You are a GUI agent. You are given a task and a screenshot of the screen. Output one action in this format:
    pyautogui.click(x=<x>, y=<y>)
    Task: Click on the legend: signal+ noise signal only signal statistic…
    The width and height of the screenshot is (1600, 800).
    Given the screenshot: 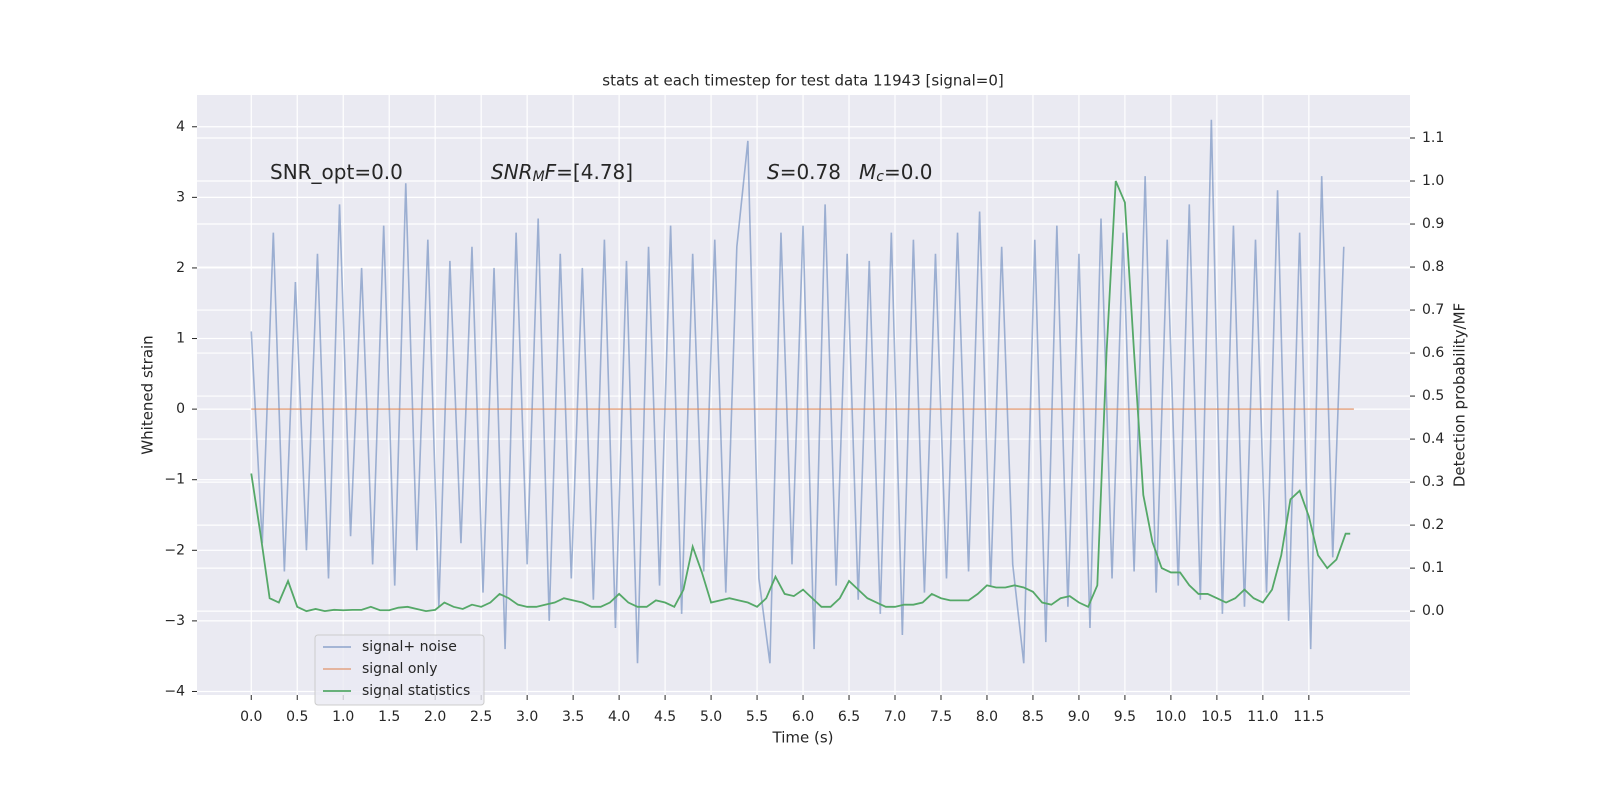 What is the action you would take?
    pyautogui.click(x=399, y=670)
    